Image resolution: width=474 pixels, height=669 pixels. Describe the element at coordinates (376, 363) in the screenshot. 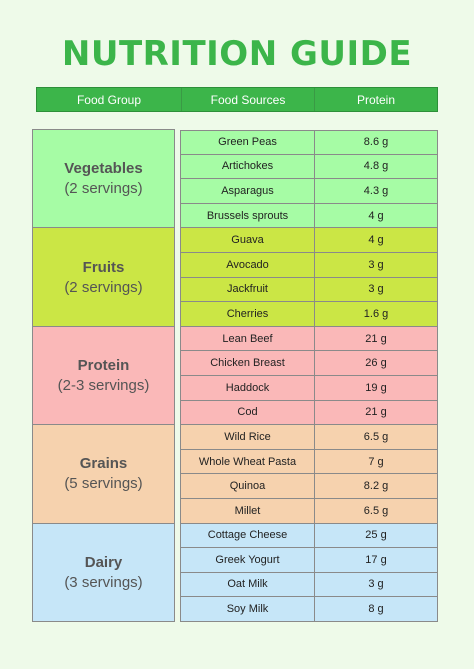

I see `protein-cell: 26 g` at that location.